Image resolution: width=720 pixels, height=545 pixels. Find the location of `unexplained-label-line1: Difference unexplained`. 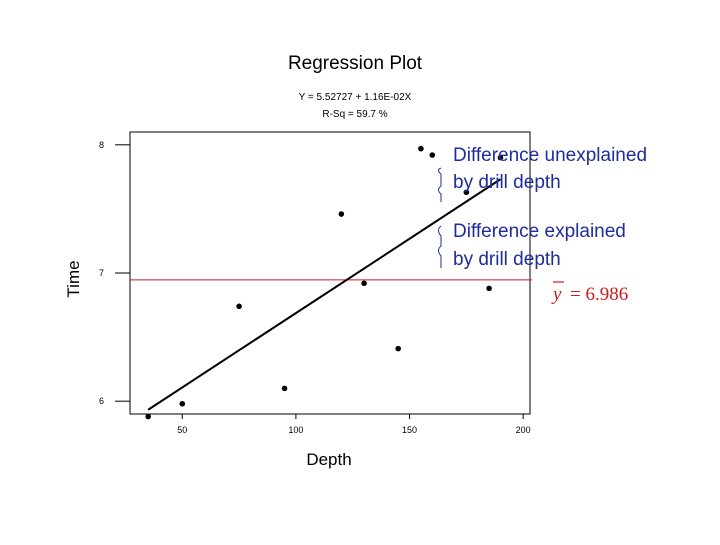

unexplained-label-line1: Difference unexplained is located at coordinates (550, 155).